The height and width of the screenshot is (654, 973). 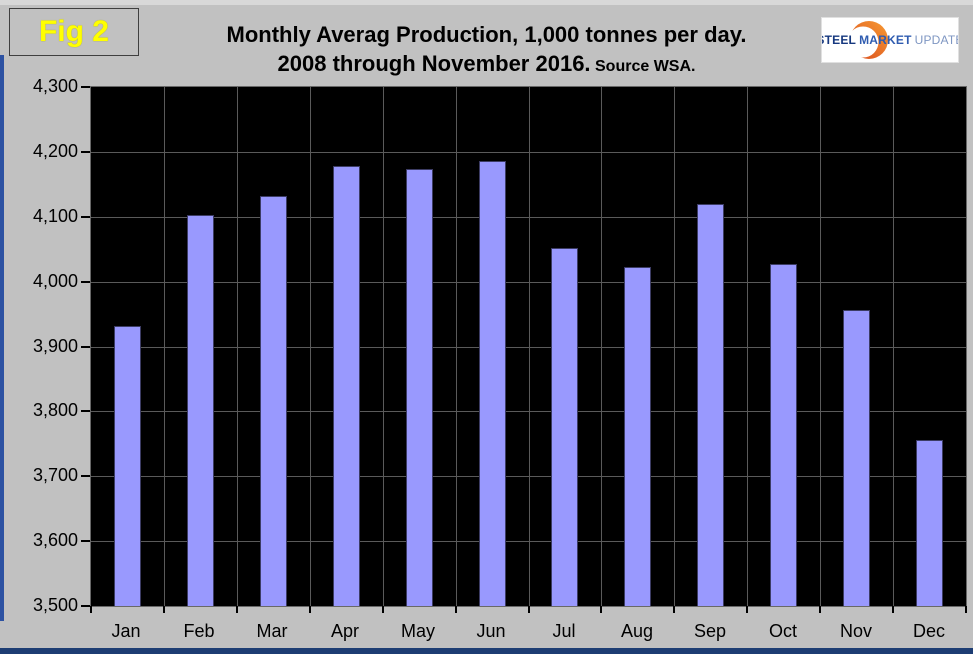 I want to click on y-axis-tick-label: 3,900, so click(x=55, y=346).